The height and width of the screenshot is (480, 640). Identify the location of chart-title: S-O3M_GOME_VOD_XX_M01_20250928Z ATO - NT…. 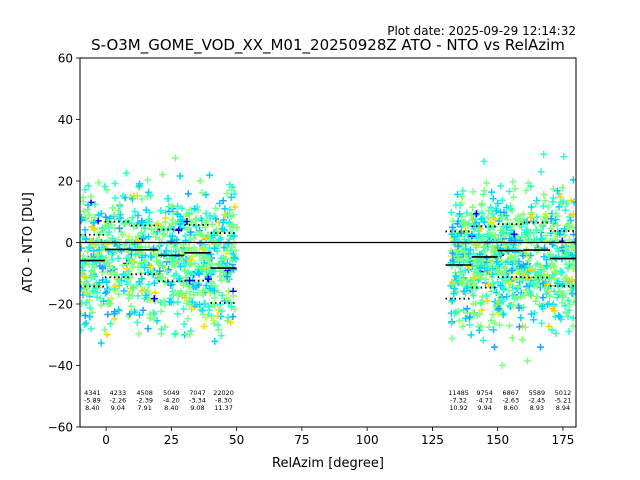
(328, 45).